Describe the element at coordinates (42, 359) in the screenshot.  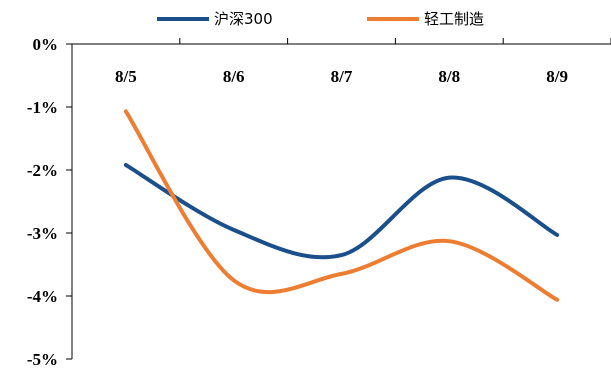
I see `y-tick-label: -5%` at that location.